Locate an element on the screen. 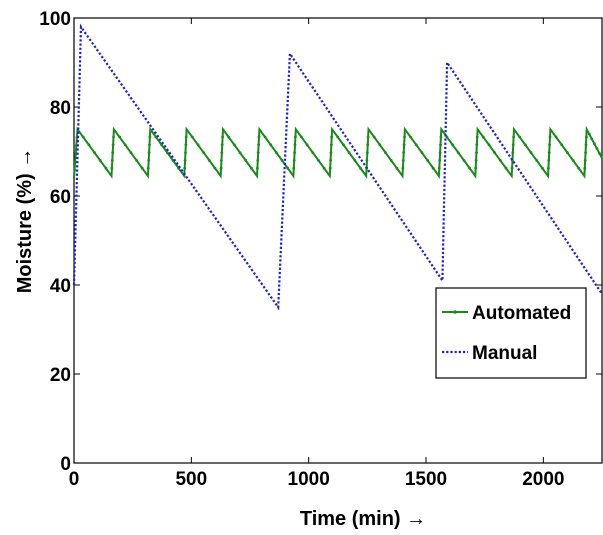  y-tick-label: 60 is located at coordinates (60, 197).